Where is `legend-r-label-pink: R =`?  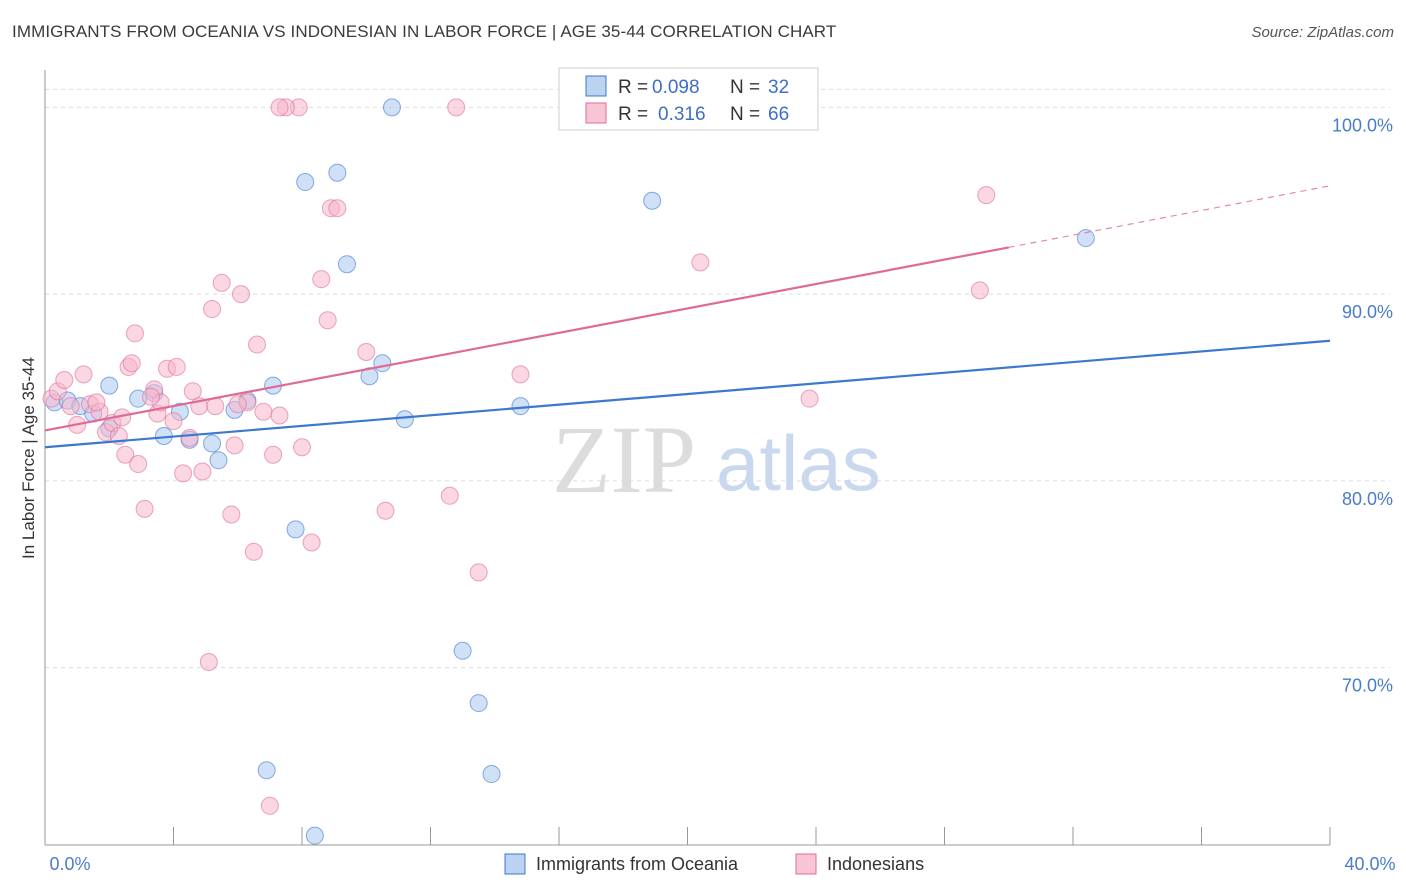
legend-r-label-pink: R = is located at coordinates (633, 114).